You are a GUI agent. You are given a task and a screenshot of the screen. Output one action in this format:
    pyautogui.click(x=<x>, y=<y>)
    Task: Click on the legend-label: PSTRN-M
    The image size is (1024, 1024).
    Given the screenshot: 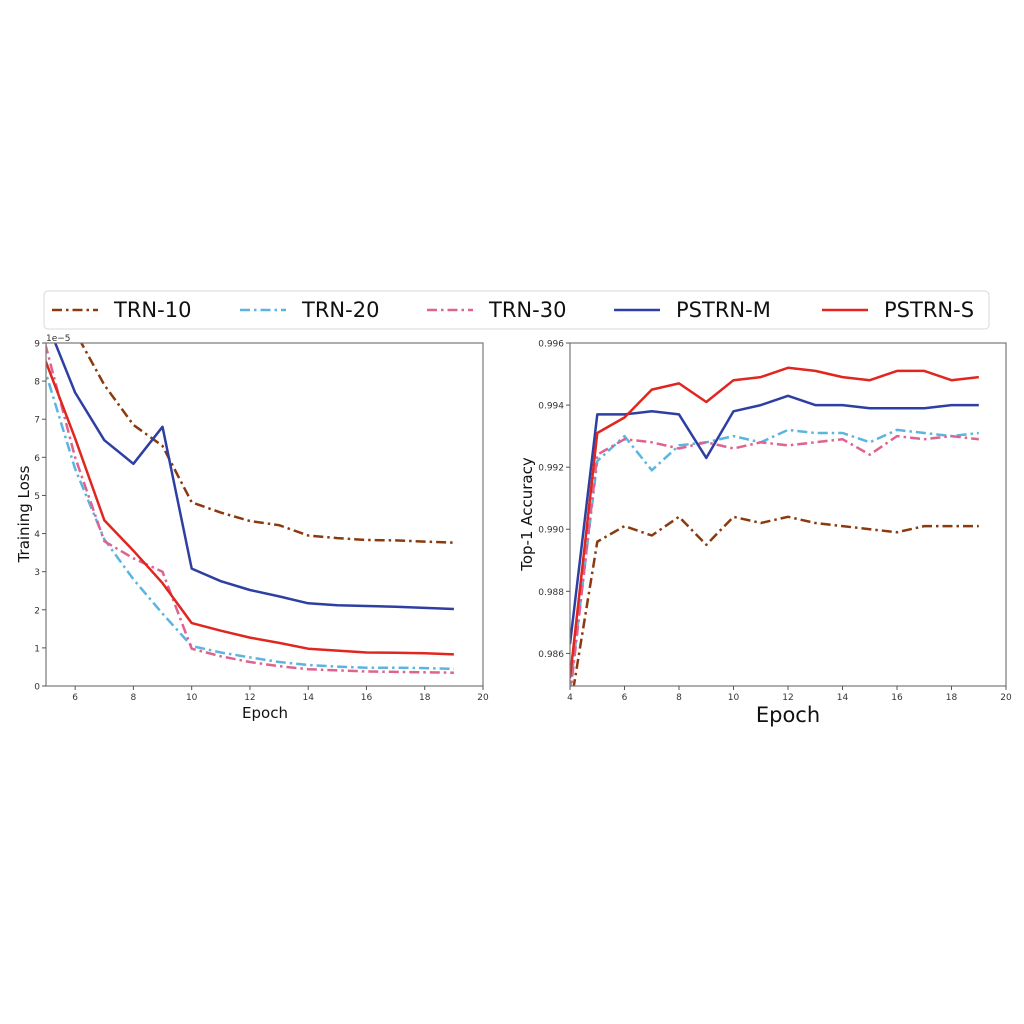 What is the action you would take?
    pyautogui.click(x=723, y=310)
    